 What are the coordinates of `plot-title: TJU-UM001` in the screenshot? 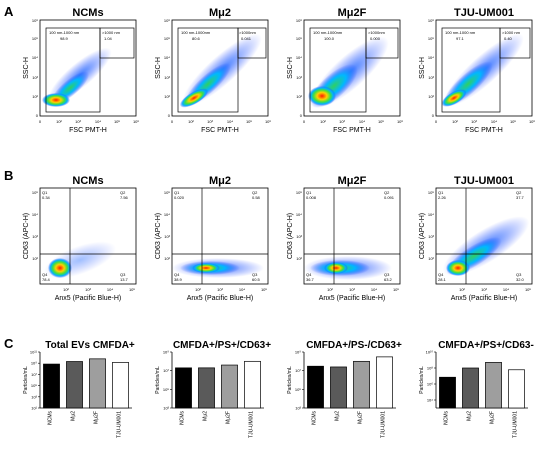 It's located at (484, 181).